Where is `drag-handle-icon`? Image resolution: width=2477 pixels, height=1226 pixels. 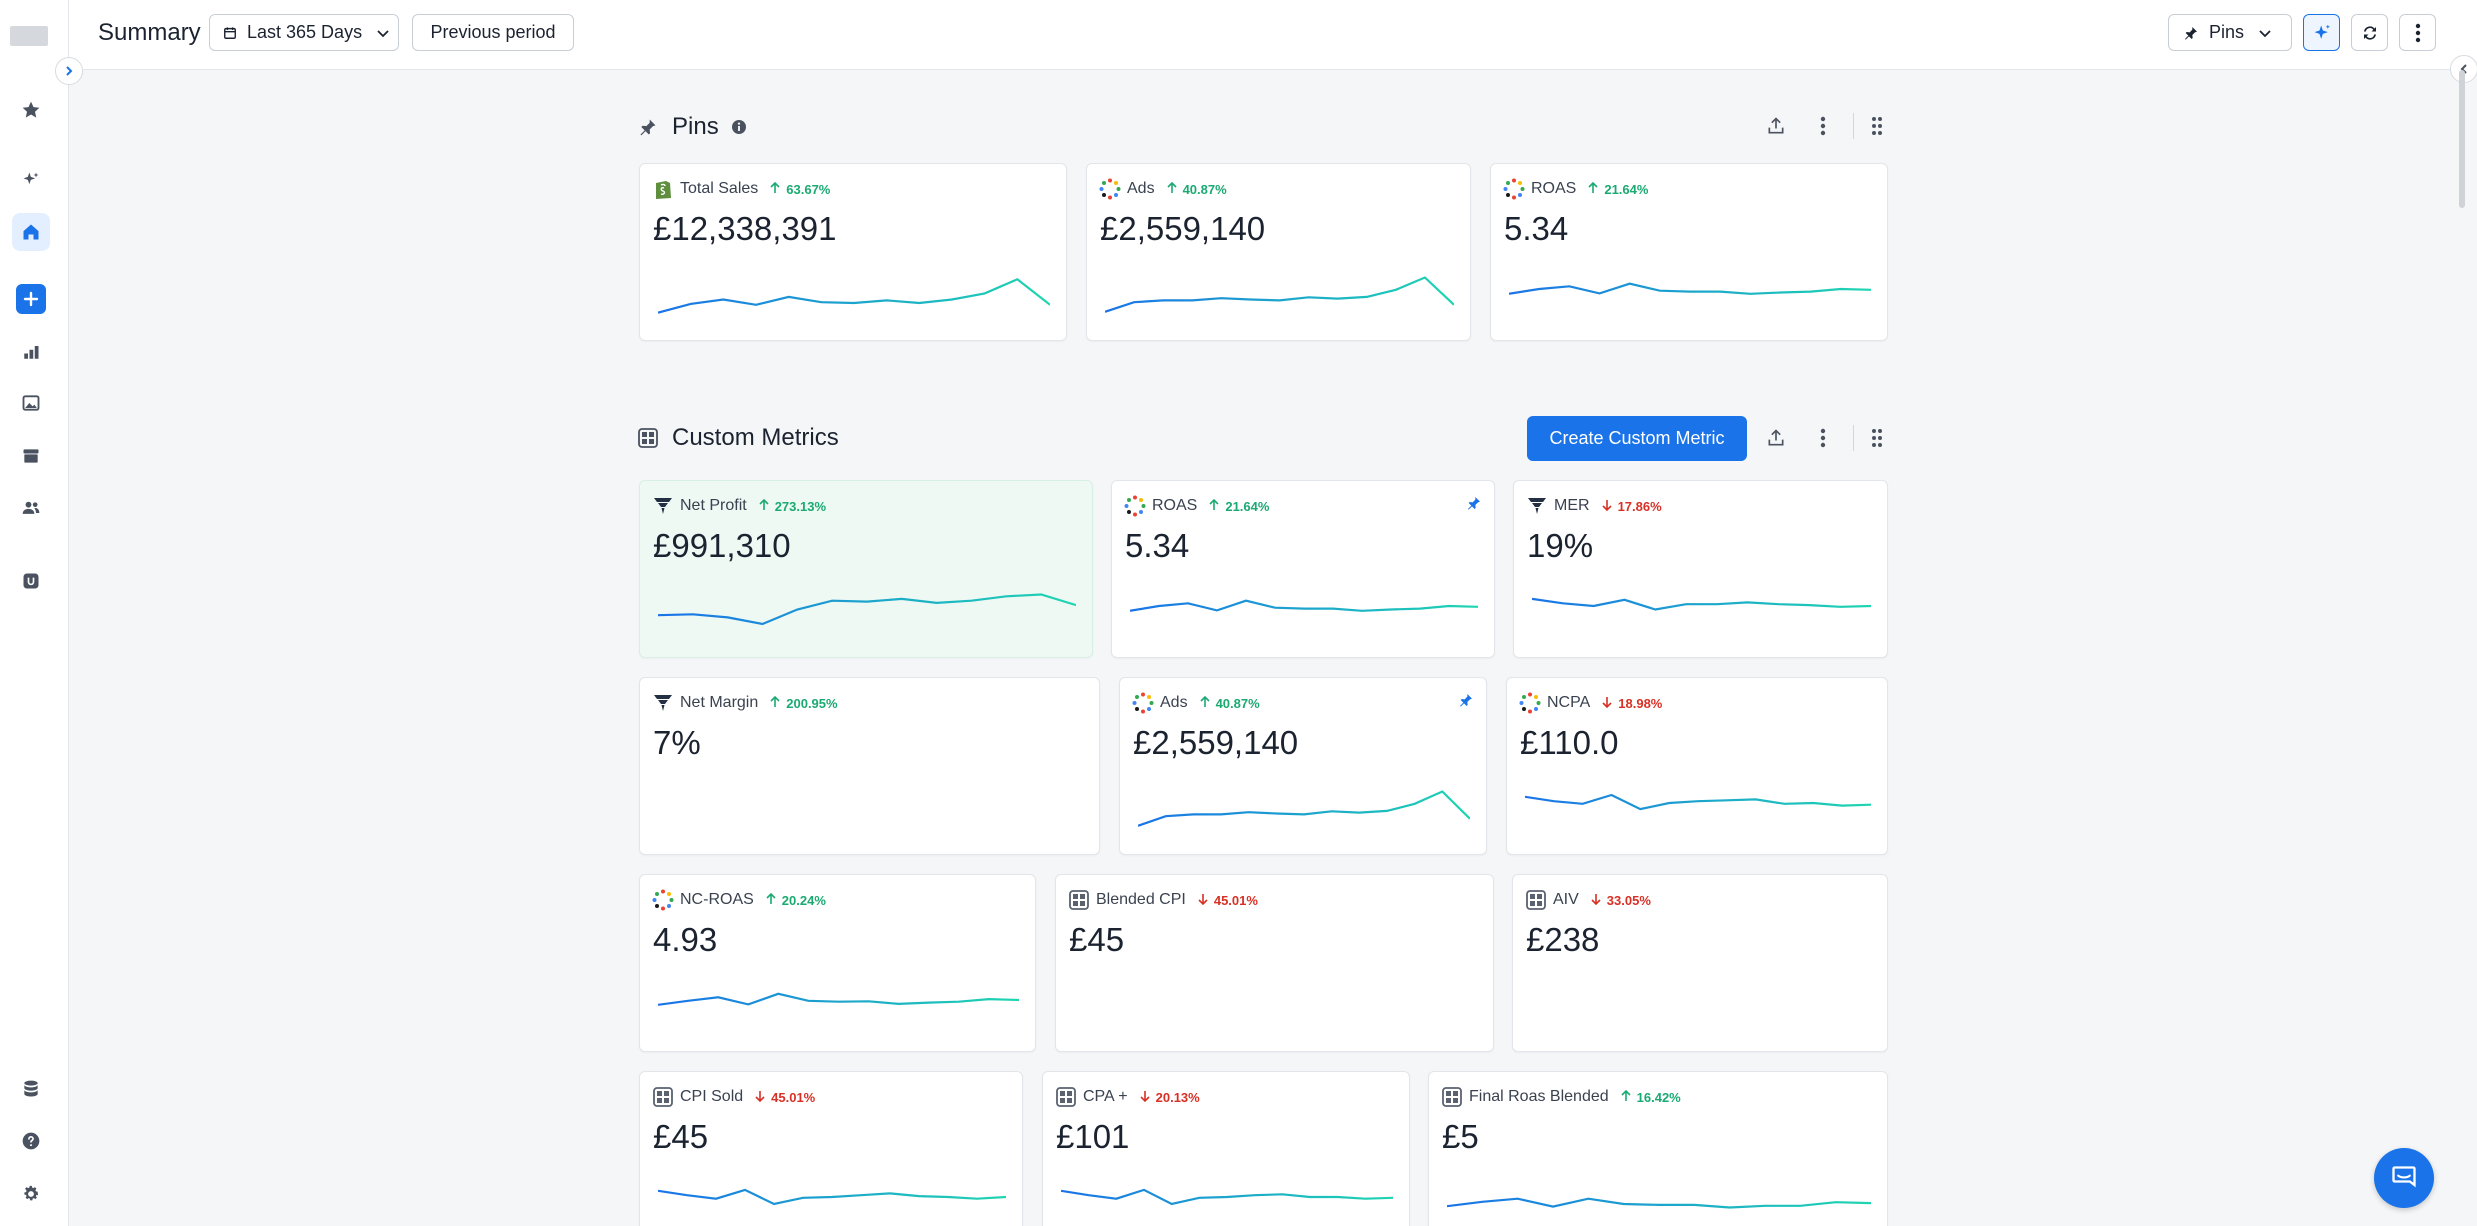
drag-handle-icon is located at coordinates (1877, 126).